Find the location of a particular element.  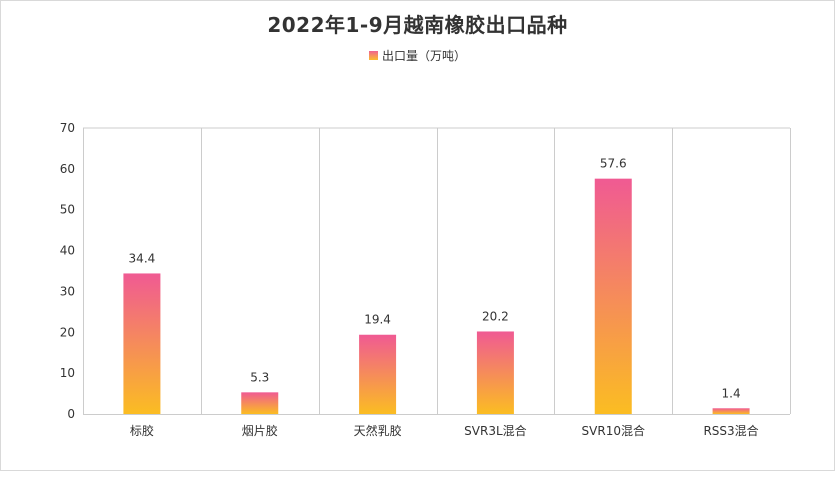

y-axis: 0 10 20 30 40 50 60 70 is located at coordinates (67, 271).